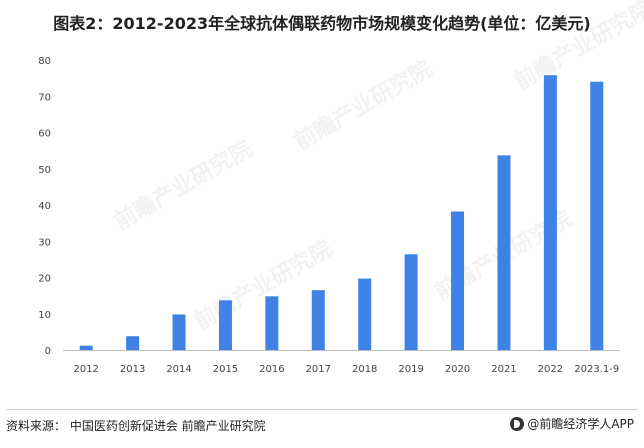  Describe the element at coordinates (322, 23) in the screenshot. I see `chart-title: 图表2：2012-2023年全球抗体偶联药物市场规模变化趋势(单位：亿美元)` at that location.